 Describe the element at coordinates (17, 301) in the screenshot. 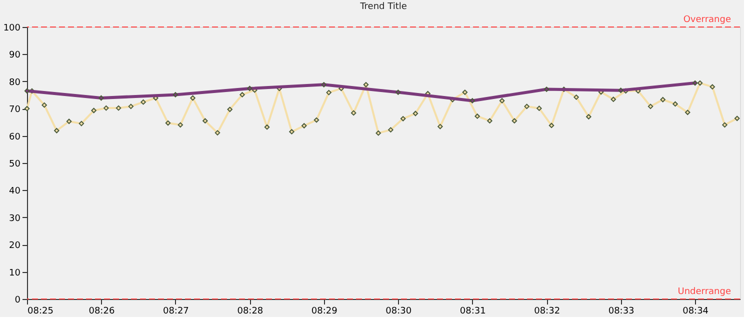

I see `y-tick-label: 0` at that location.